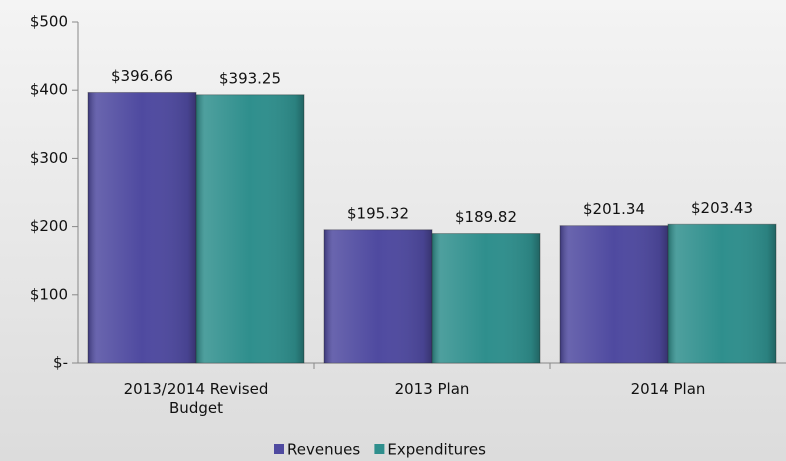 The height and width of the screenshot is (461, 786). Describe the element at coordinates (49, 90) in the screenshot. I see `y-tick-label: $400` at that location.